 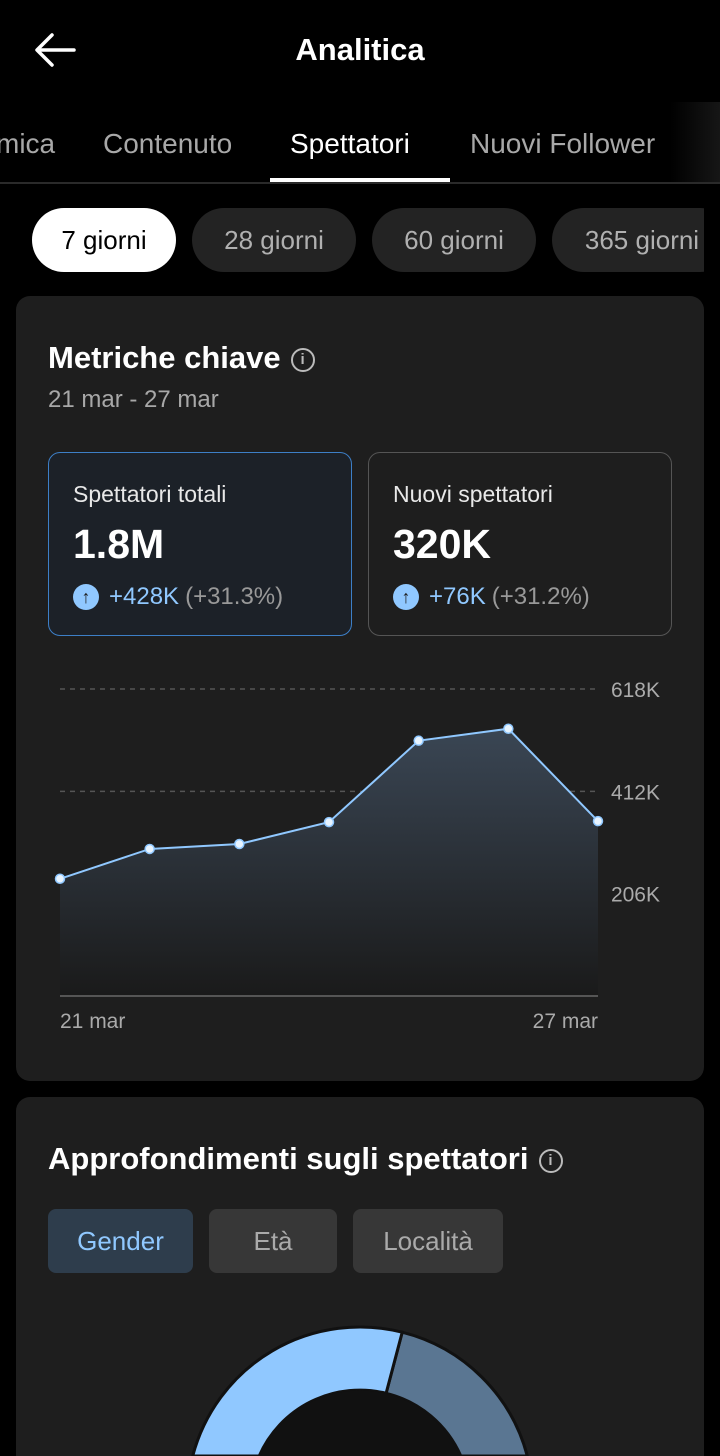 I want to click on donut-slice-primary, so click(x=298, y=1390).